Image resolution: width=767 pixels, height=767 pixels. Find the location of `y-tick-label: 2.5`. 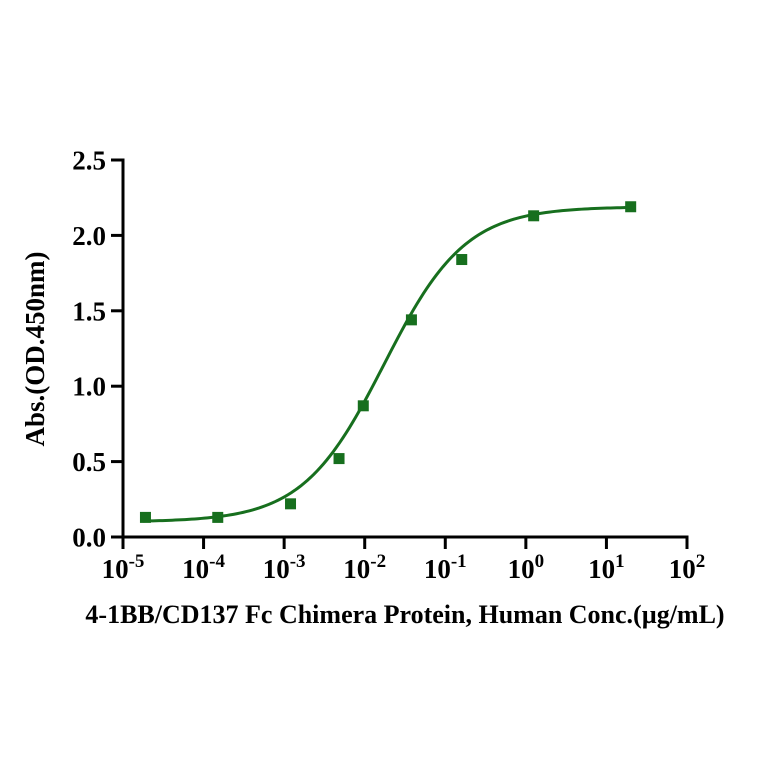

y-tick-label: 2.5 is located at coordinates (89, 161).